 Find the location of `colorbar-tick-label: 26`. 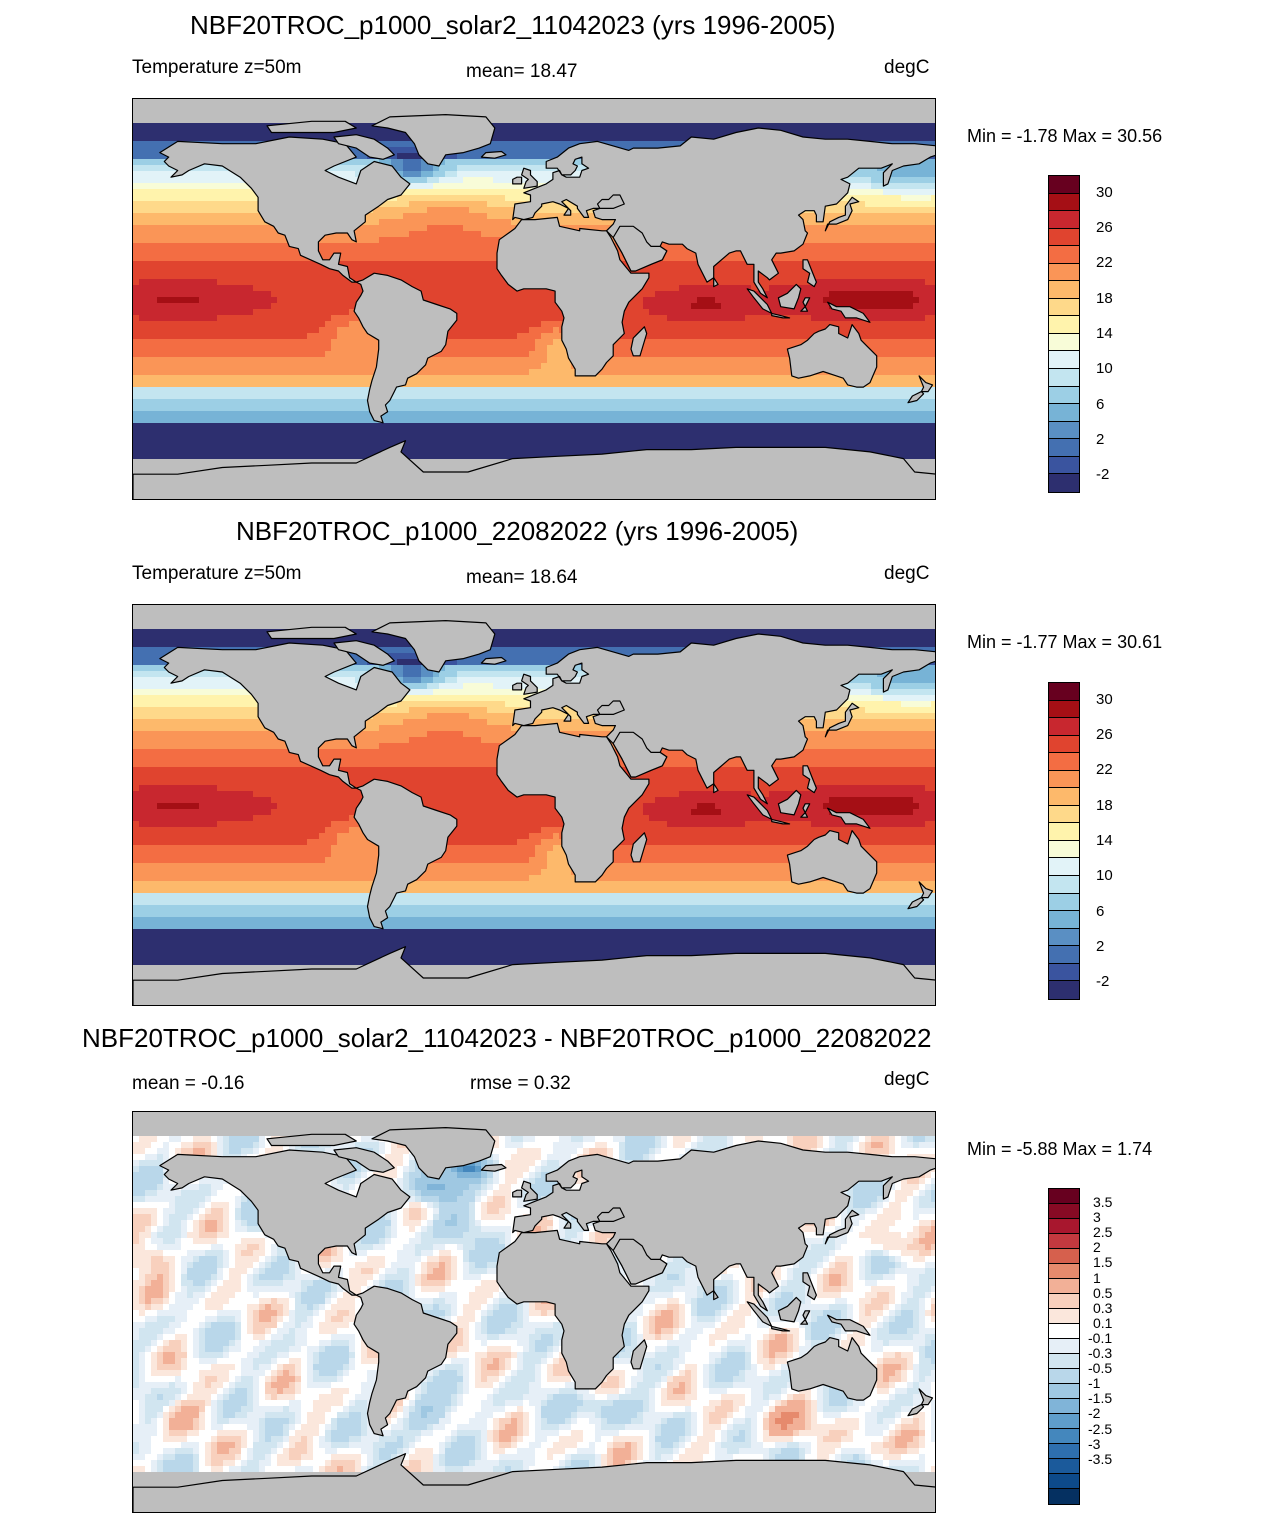

colorbar-tick-label: 26 is located at coordinates (1104, 227).